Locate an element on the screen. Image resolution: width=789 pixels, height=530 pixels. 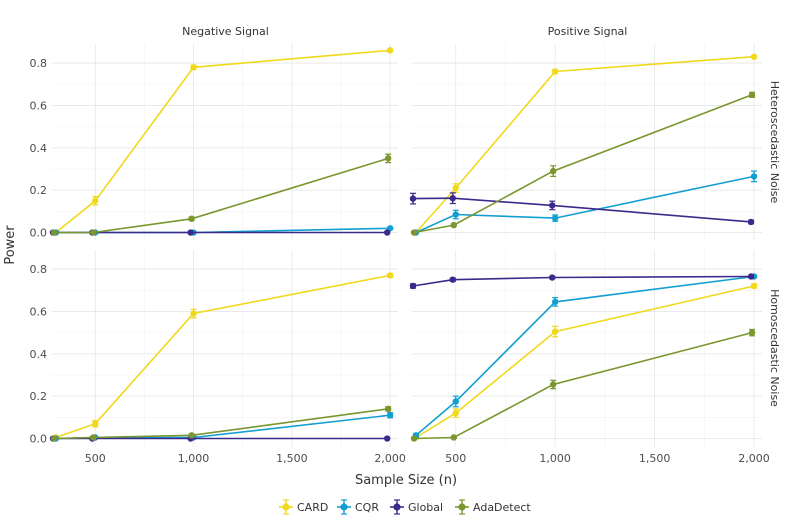
legend: CARD CQR Global AdaDetect is located at coordinates (405, 507).